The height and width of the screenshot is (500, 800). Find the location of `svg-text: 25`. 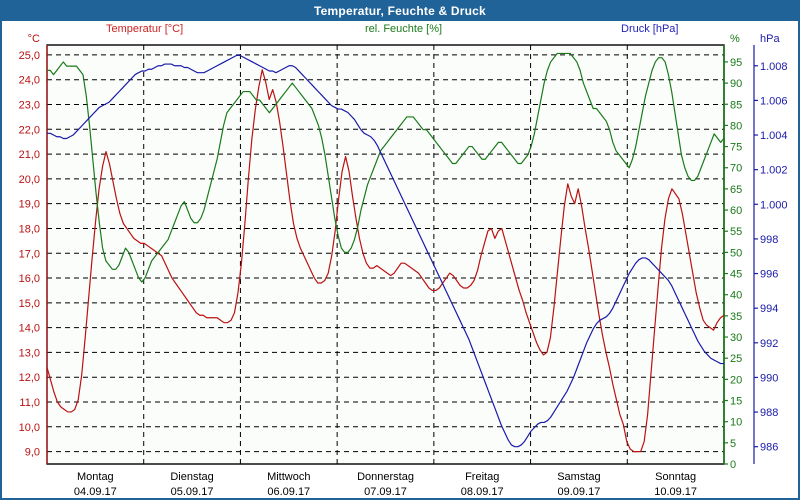

svg-text: 25 is located at coordinates (736, 359).